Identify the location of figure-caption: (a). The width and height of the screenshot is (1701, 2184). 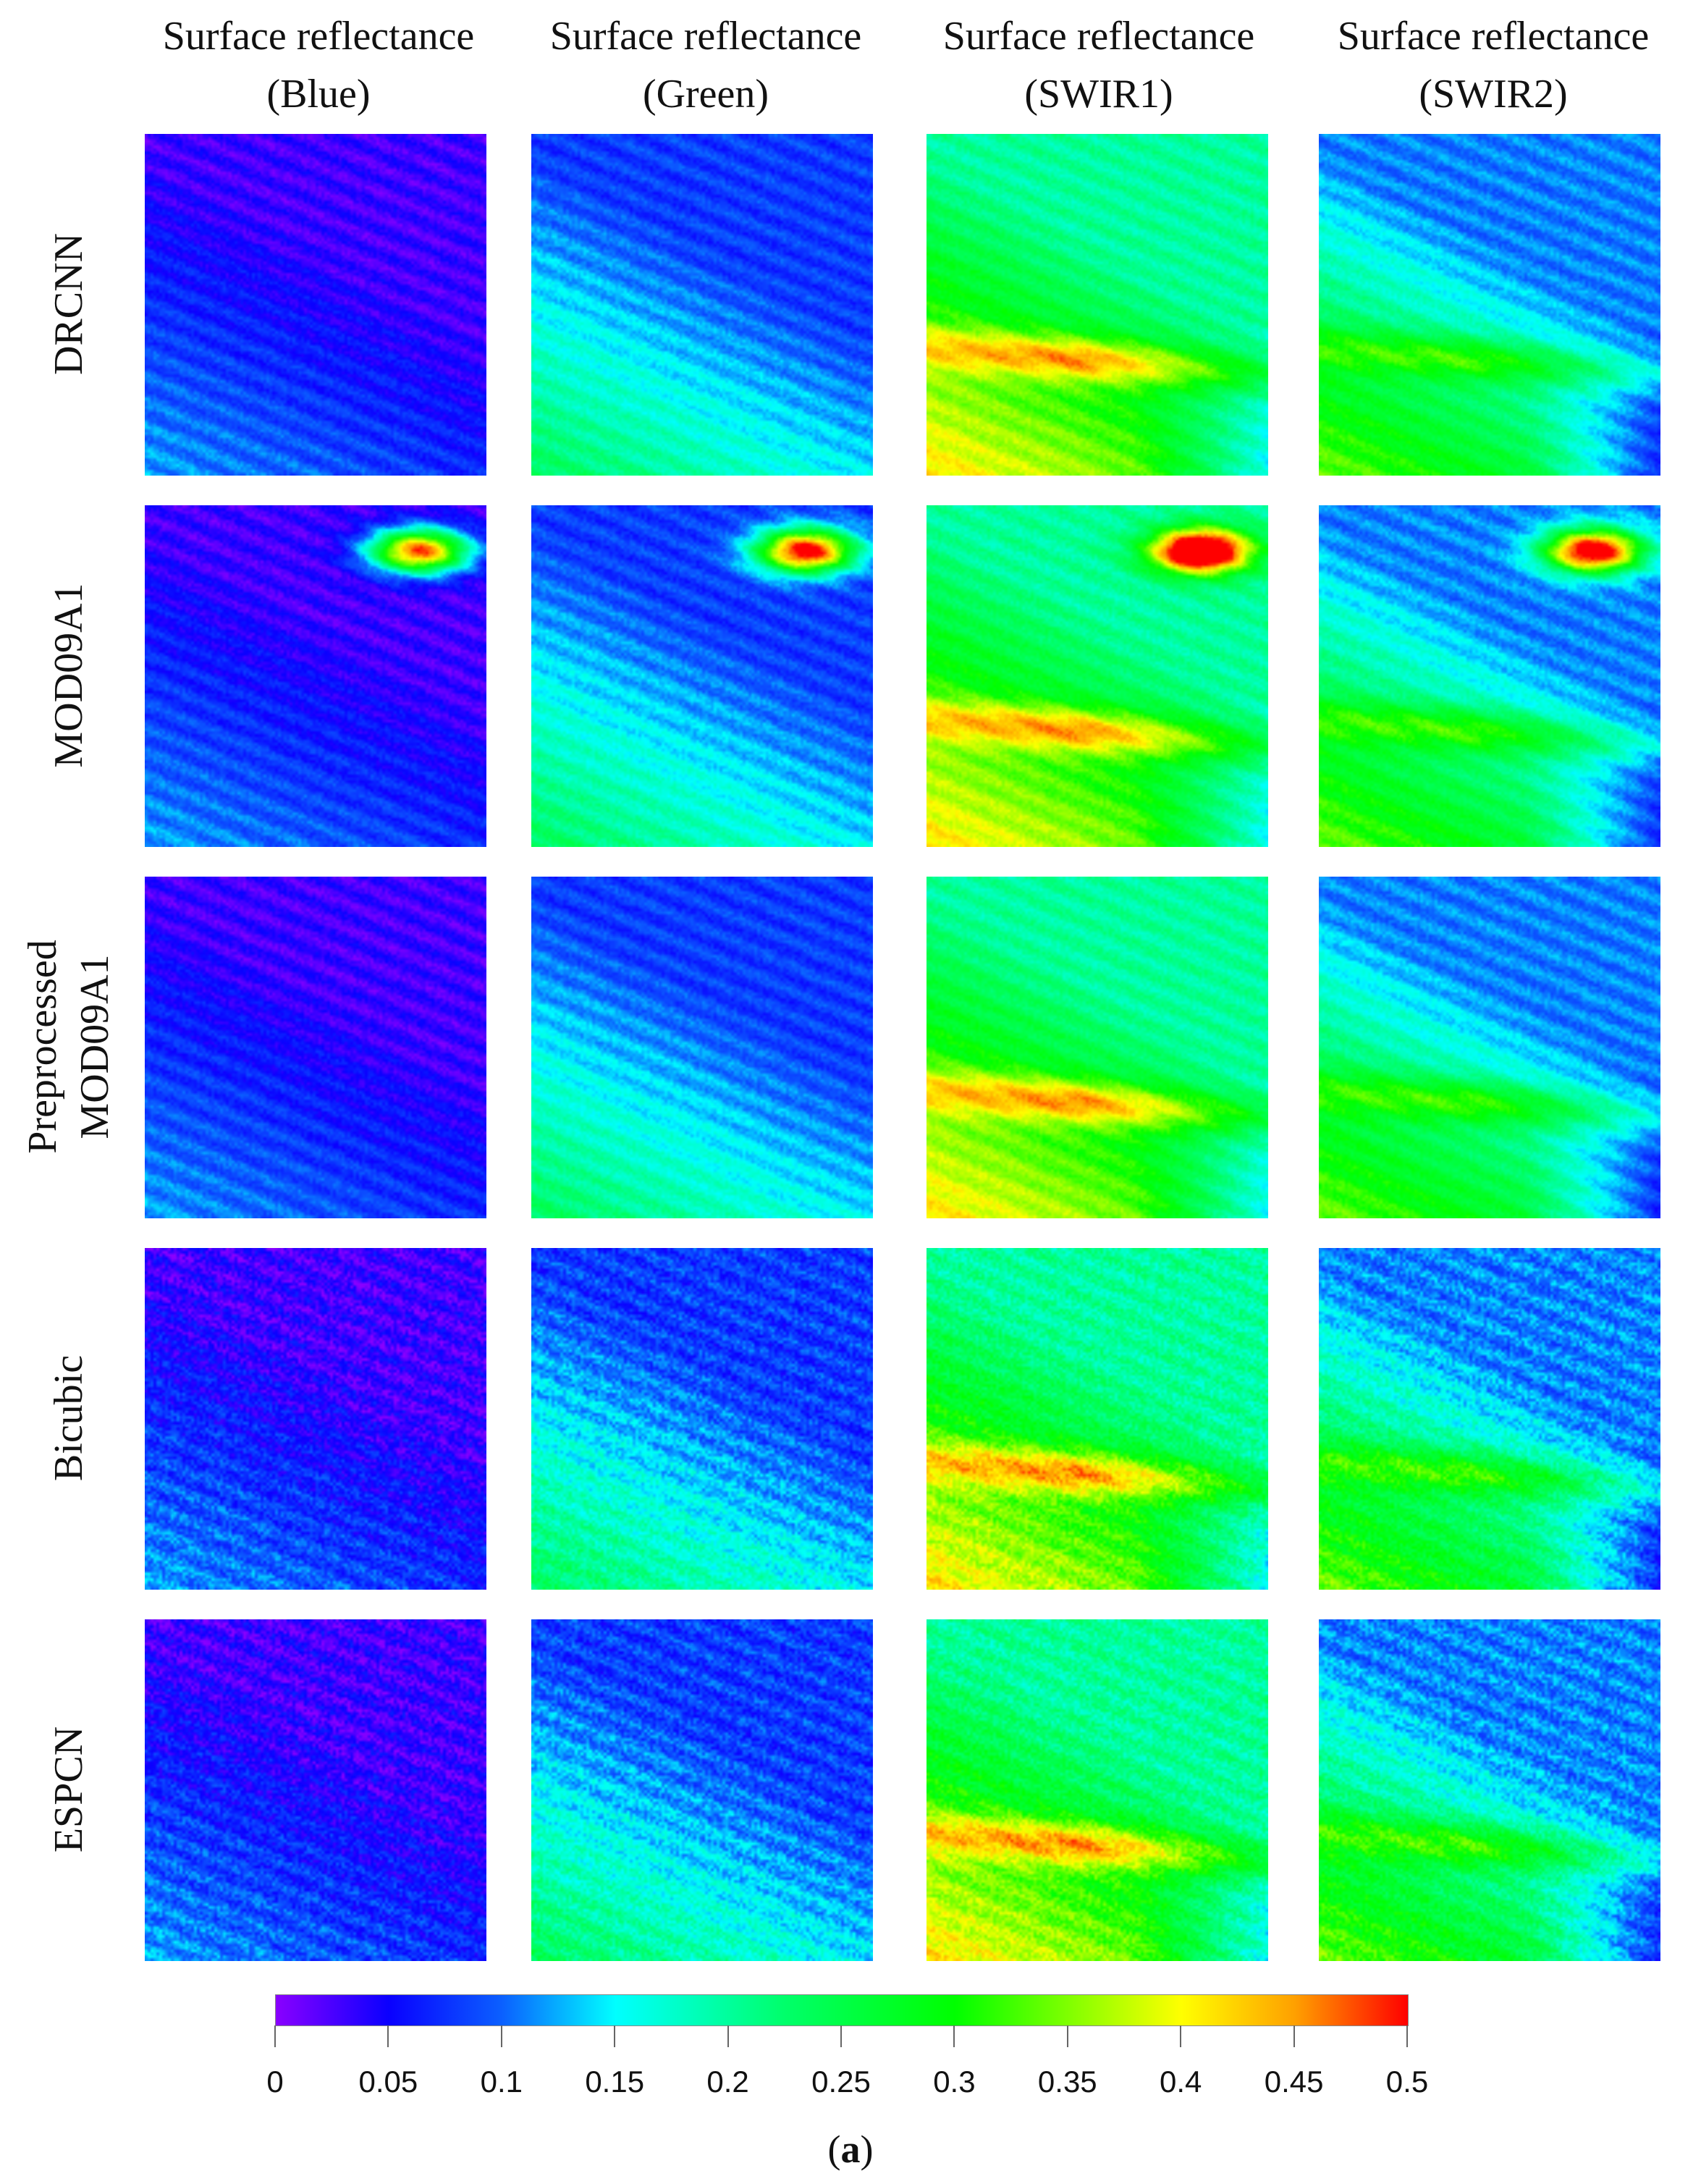
(850, 2149).